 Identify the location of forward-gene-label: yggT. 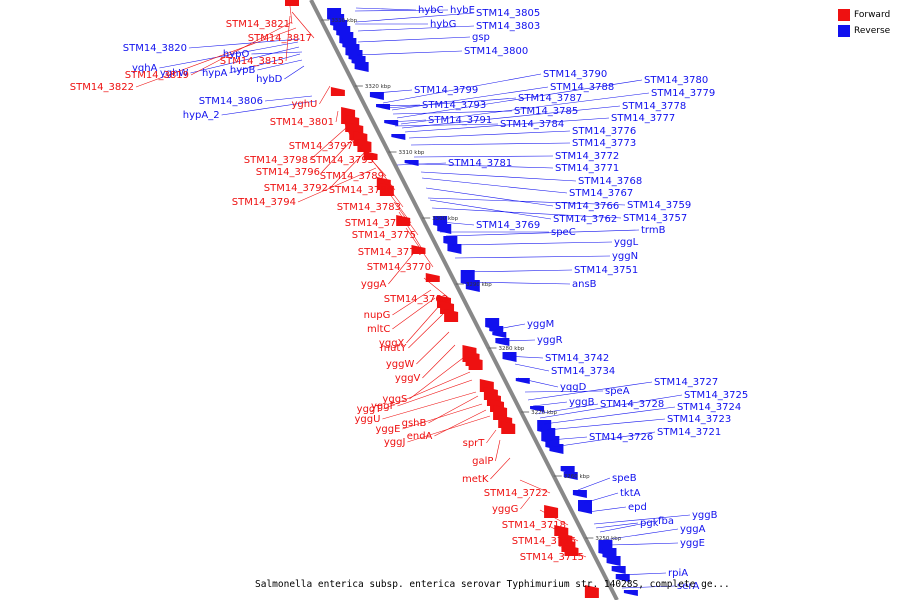
(370, 409).